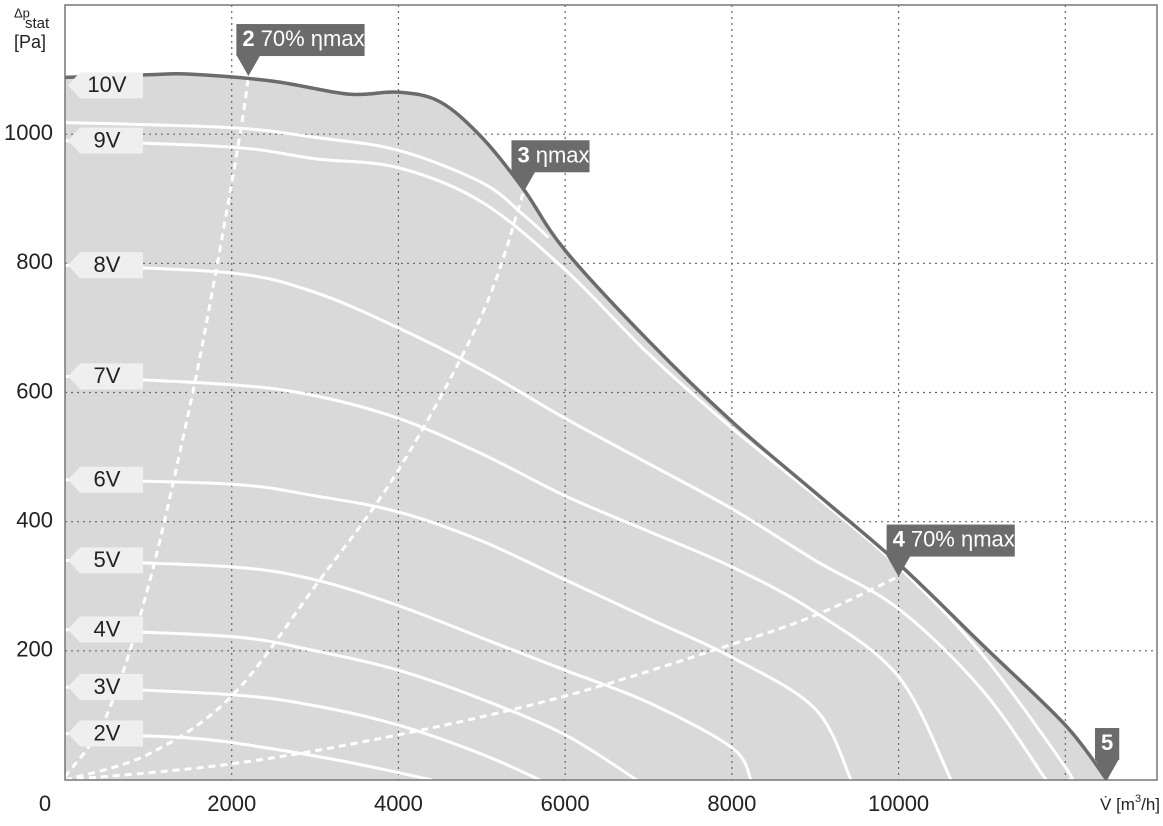 This screenshot has width=1163, height=826. What do you see at coordinates (899, 538) in the screenshot?
I see `annotation-number: 4` at bounding box center [899, 538].